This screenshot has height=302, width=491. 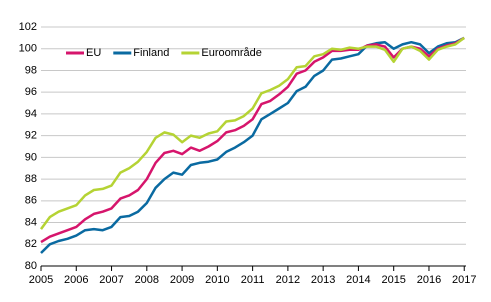 I want to click on y-tick-label: 86, so click(x=31, y=201).